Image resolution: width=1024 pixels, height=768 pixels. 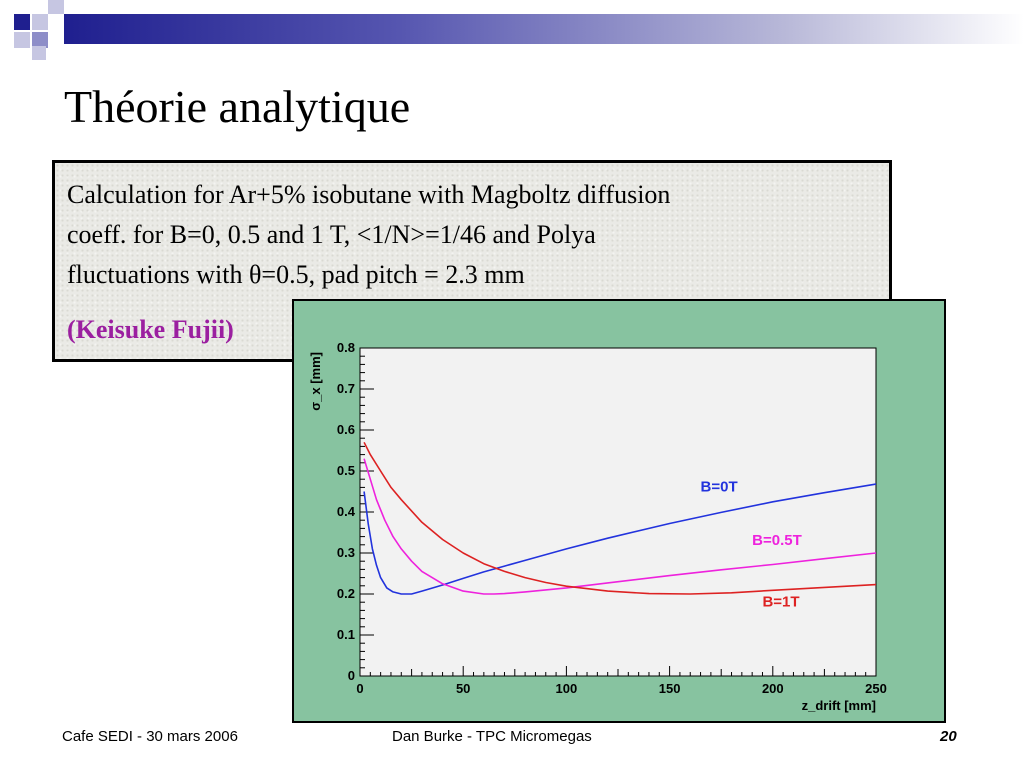 What do you see at coordinates (346, 388) in the screenshot?
I see `y-tick-label: 0.7` at bounding box center [346, 388].